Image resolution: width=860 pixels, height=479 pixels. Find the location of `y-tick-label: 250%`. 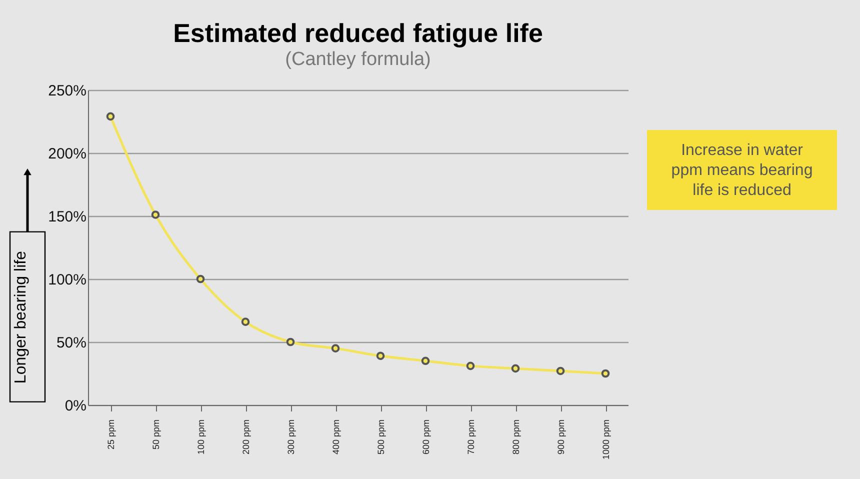

y-tick-label: 250% is located at coordinates (67, 91).